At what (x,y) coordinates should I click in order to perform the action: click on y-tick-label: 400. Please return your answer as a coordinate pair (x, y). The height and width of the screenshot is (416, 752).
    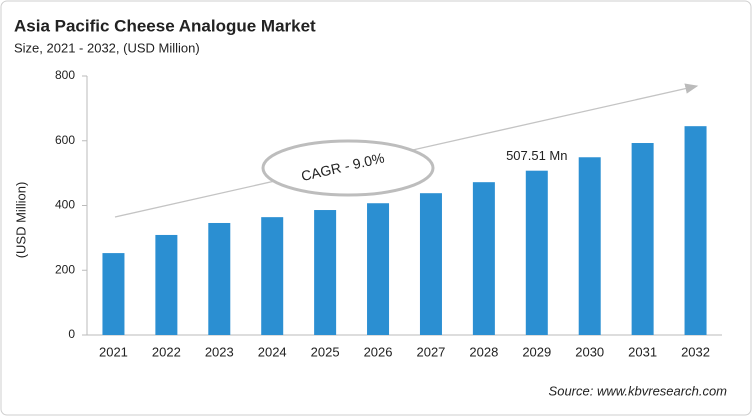
    Looking at the image, I should click on (65, 205).